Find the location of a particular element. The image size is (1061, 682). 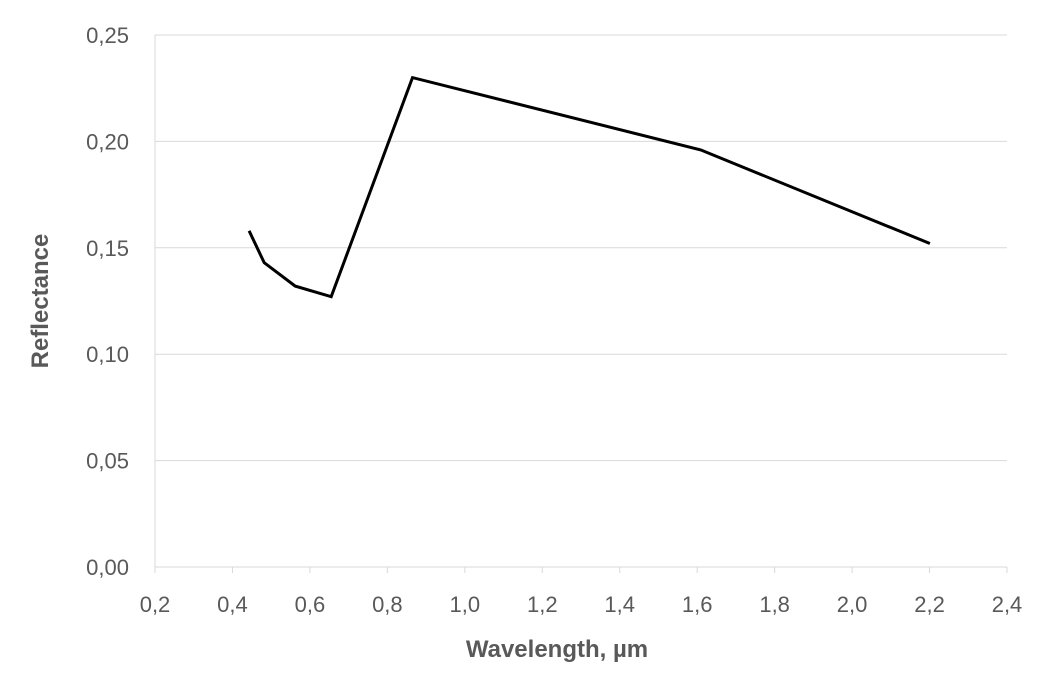

x-tick-label: 0,4 is located at coordinates (232, 604).